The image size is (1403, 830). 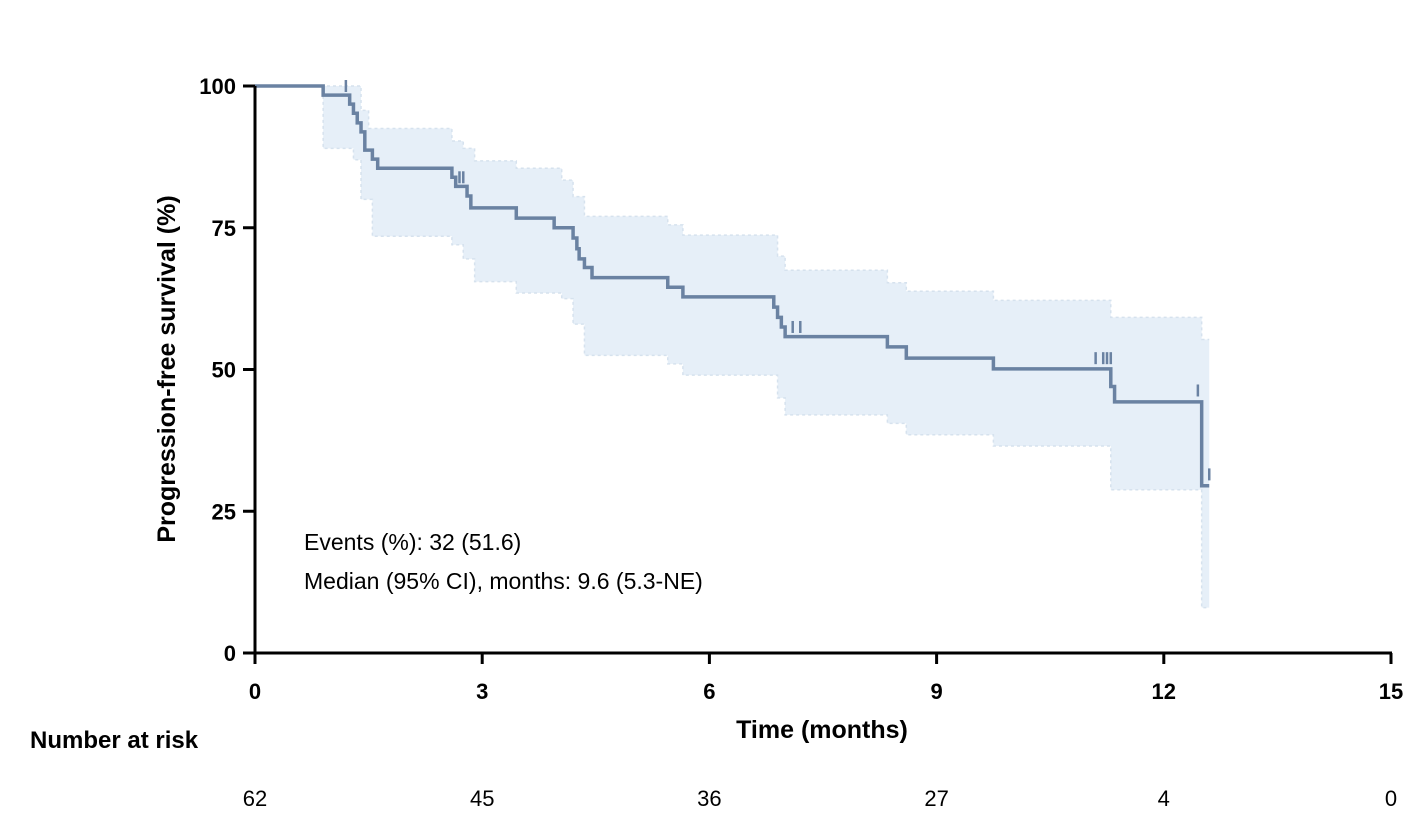 What do you see at coordinates (936, 691) in the screenshot?
I see `x-tick-label: 9` at bounding box center [936, 691].